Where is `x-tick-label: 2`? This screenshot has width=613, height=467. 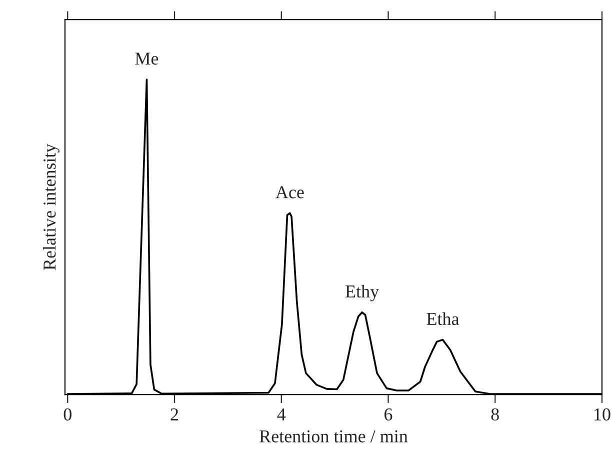 x-tick-label: 2 is located at coordinates (174, 414).